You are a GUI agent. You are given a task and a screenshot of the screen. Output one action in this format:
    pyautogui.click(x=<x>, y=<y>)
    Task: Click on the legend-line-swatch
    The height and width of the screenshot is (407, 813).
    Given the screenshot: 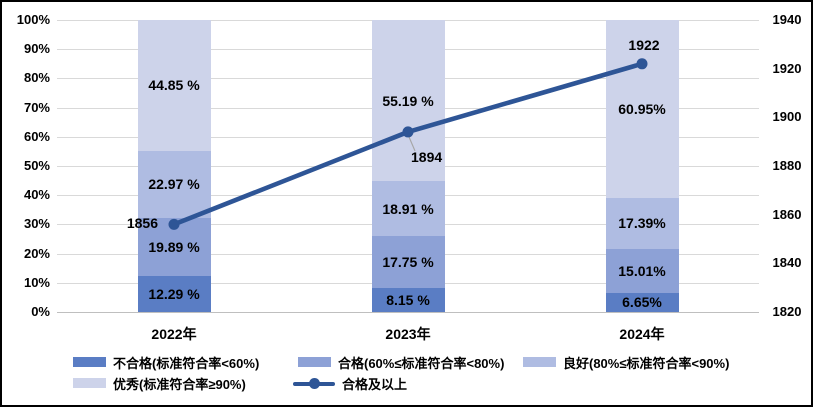 What is the action you would take?
    pyautogui.click(x=314, y=383)
    